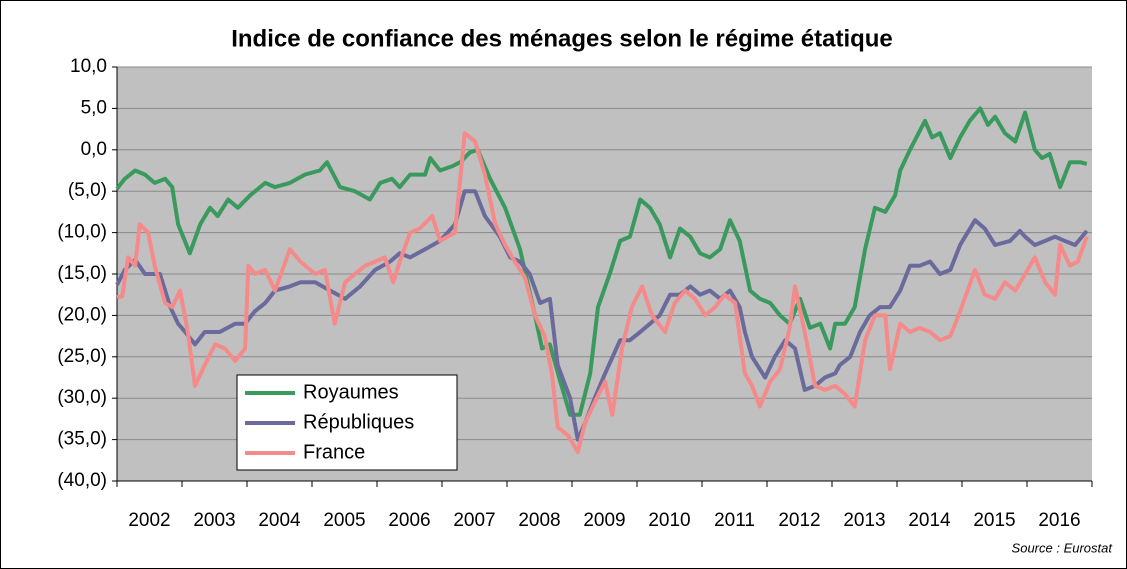  Describe the element at coordinates (82, 439) in the screenshot. I see `y-tick-label: (35,0)` at that location.